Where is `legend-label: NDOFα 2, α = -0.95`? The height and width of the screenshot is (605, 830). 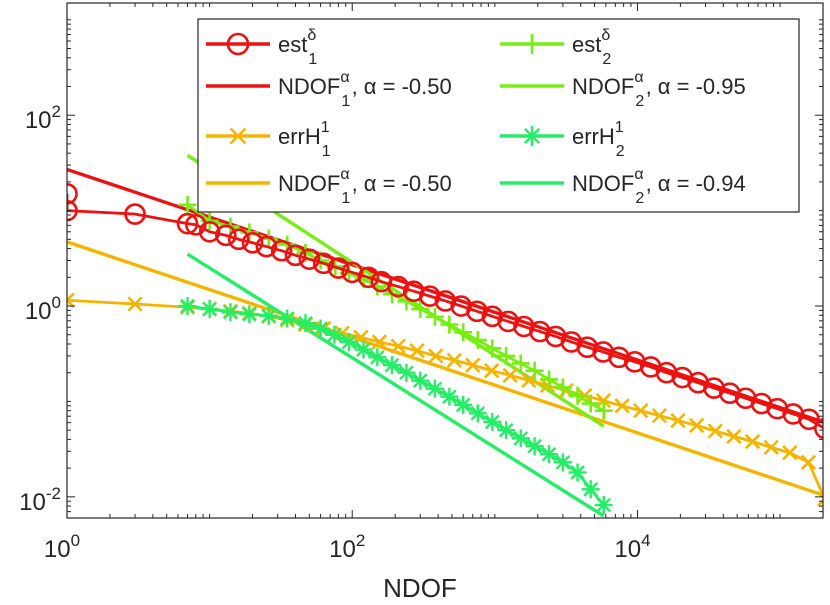
legend-label: NDOFα 2, α = -0.95 is located at coordinates (659, 89).